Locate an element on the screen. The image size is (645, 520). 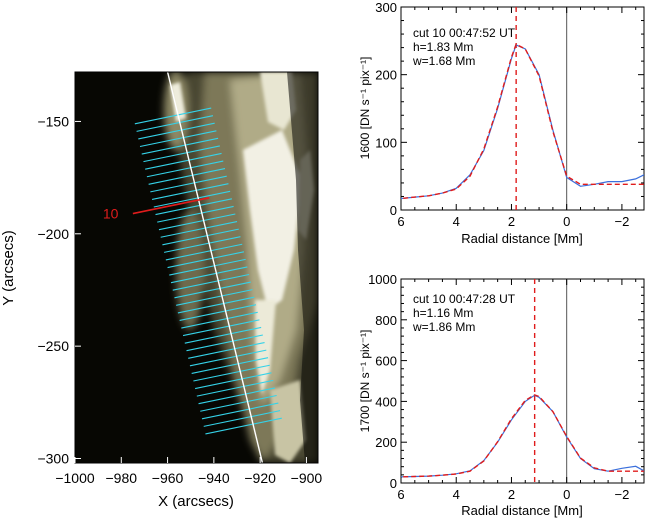
cut-number-label: 10 is located at coordinates (111, 214).